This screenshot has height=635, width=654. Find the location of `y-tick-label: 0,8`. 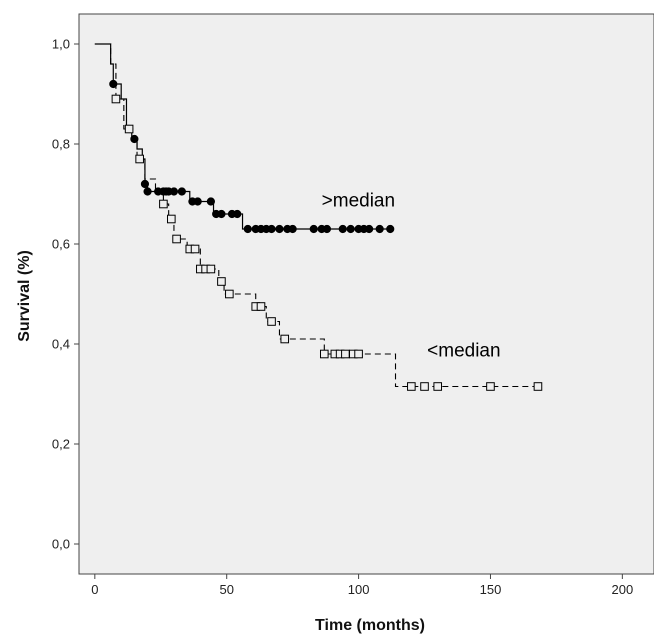

y-tick-label: 0,8 is located at coordinates (61, 144).